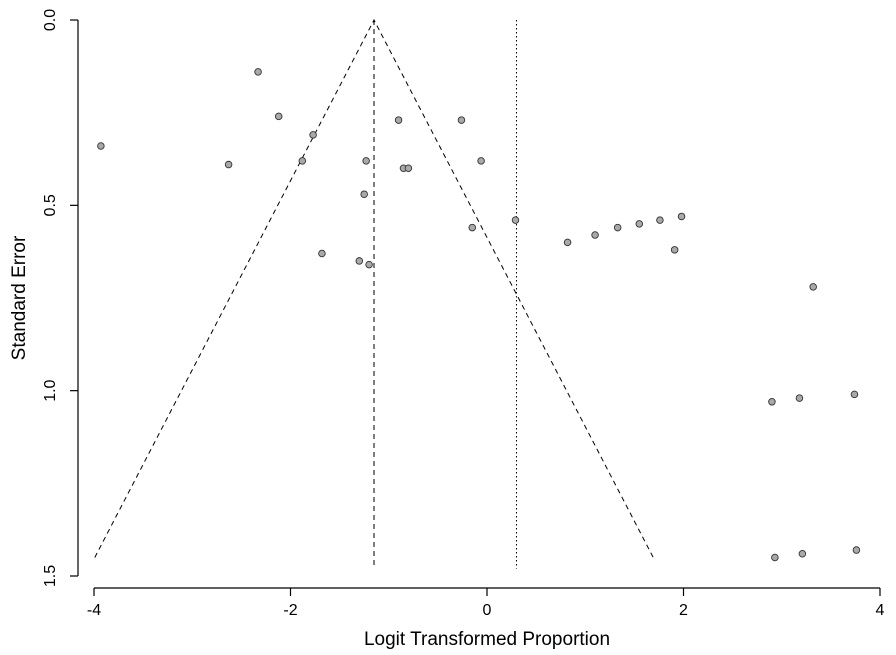 Image resolution: width=896 pixels, height=655 pixels. Describe the element at coordinates (683, 610) in the screenshot. I see `x-tick-label: 2` at that location.